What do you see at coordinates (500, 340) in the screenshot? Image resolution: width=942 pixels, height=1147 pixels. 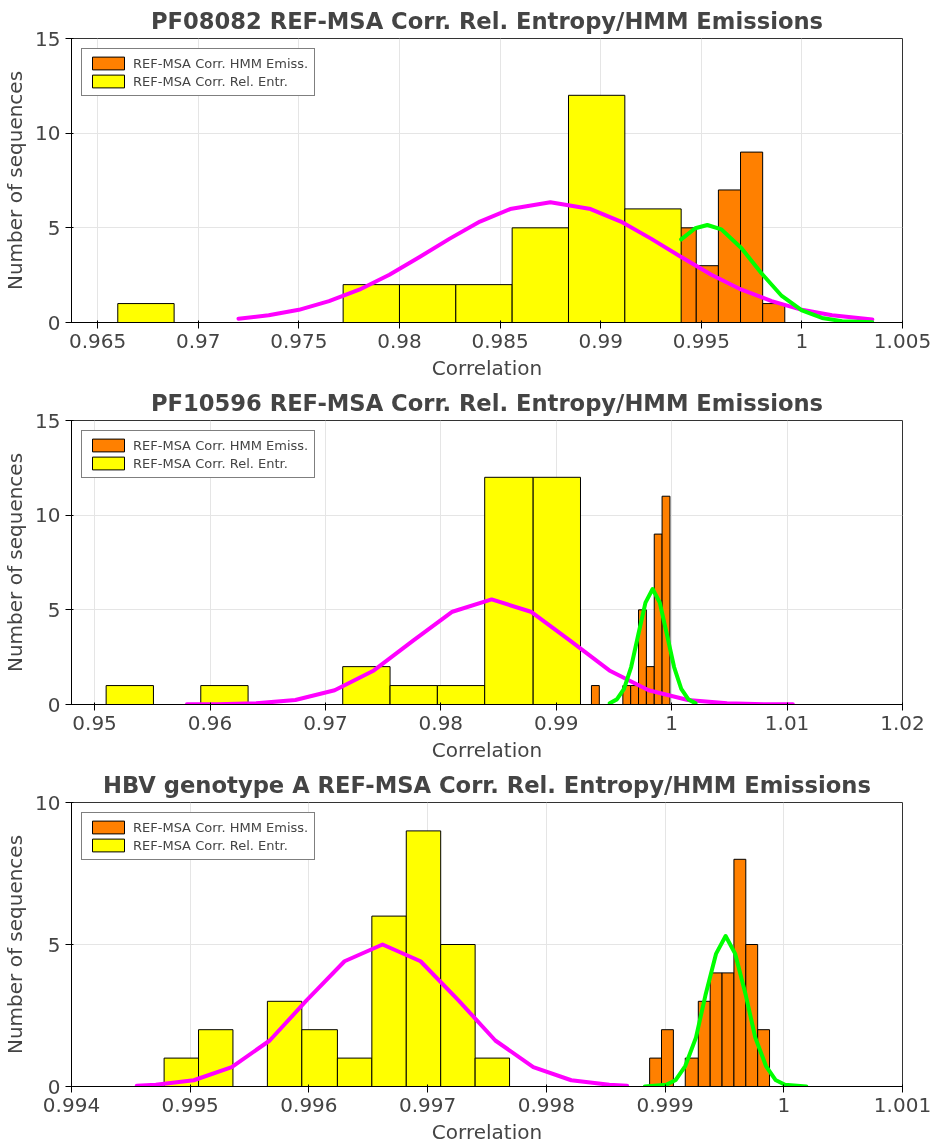 I see `x-tick-label: 0.985` at bounding box center [500, 340].